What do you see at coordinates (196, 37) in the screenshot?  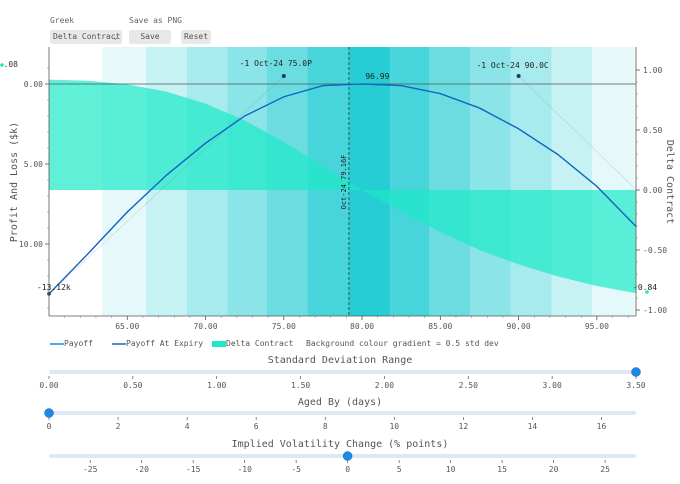 I see `reset-button: Reset` at bounding box center [196, 37].